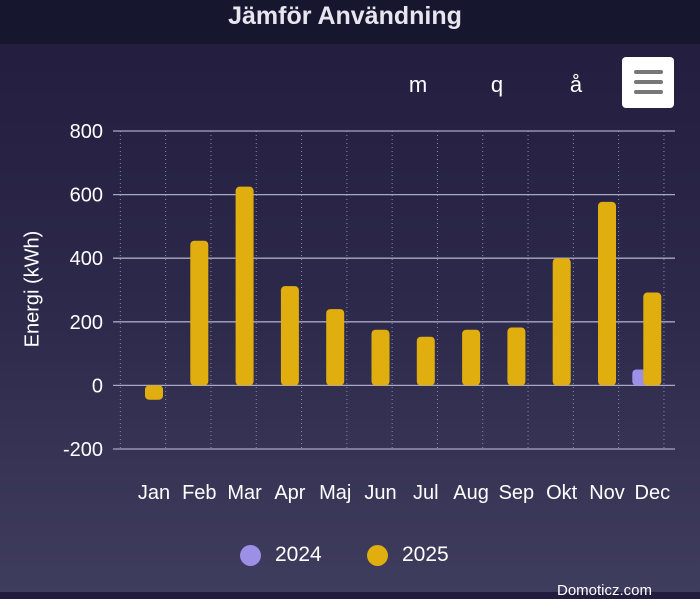 The width and height of the screenshot is (700, 599). What do you see at coordinates (605, 590) in the screenshot?
I see `credit-link: Domoticz.com` at bounding box center [605, 590].